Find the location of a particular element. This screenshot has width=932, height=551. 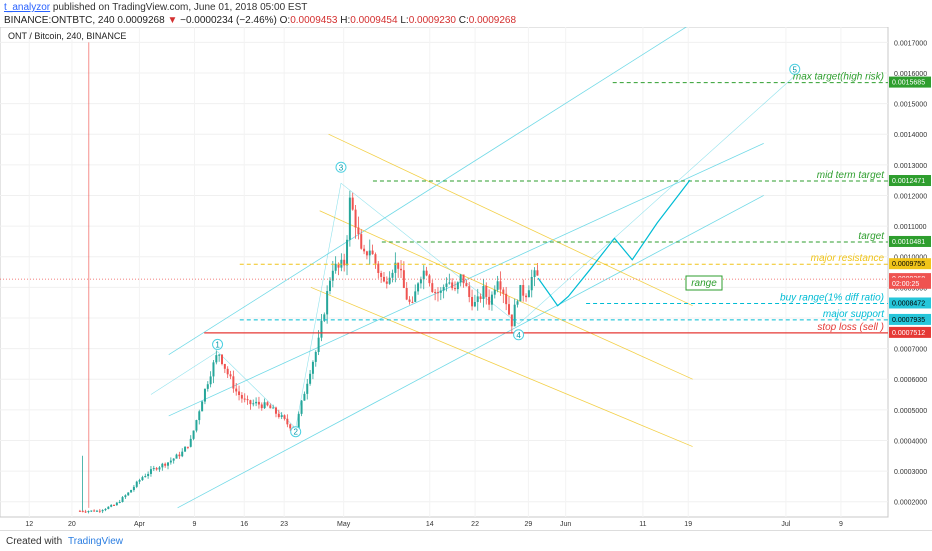

x-tick-label: 22 is located at coordinates (475, 524).